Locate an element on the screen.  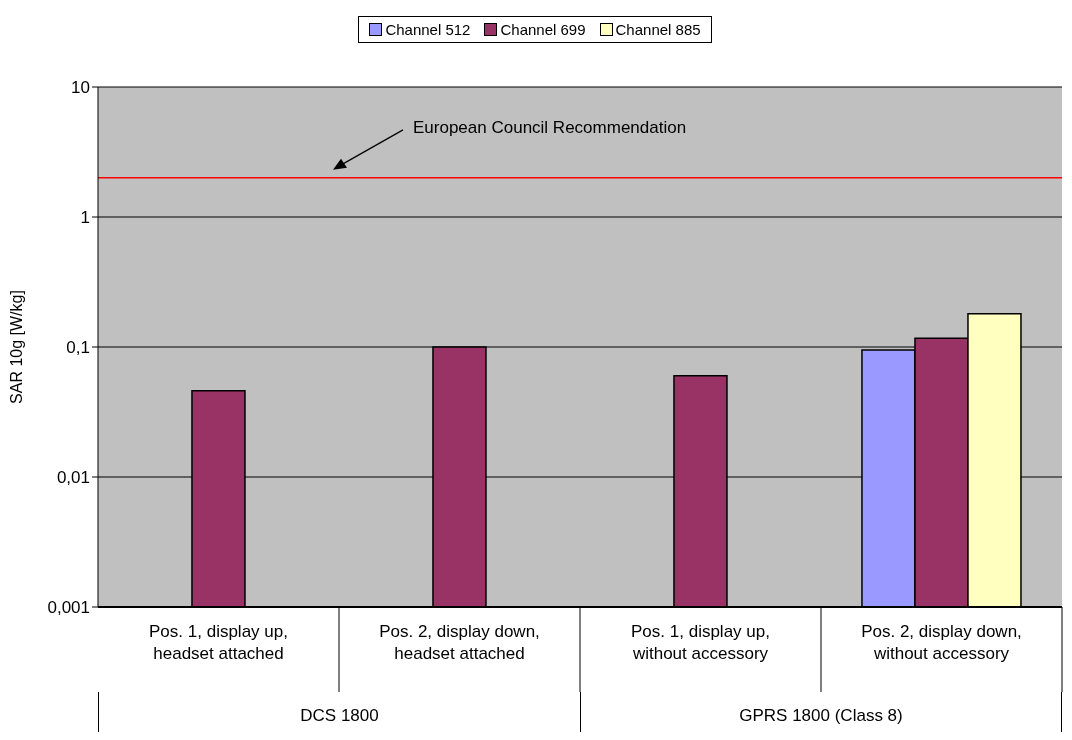
x-tick-label: Pos. 2, display down, headset attached is located at coordinates (459, 642).